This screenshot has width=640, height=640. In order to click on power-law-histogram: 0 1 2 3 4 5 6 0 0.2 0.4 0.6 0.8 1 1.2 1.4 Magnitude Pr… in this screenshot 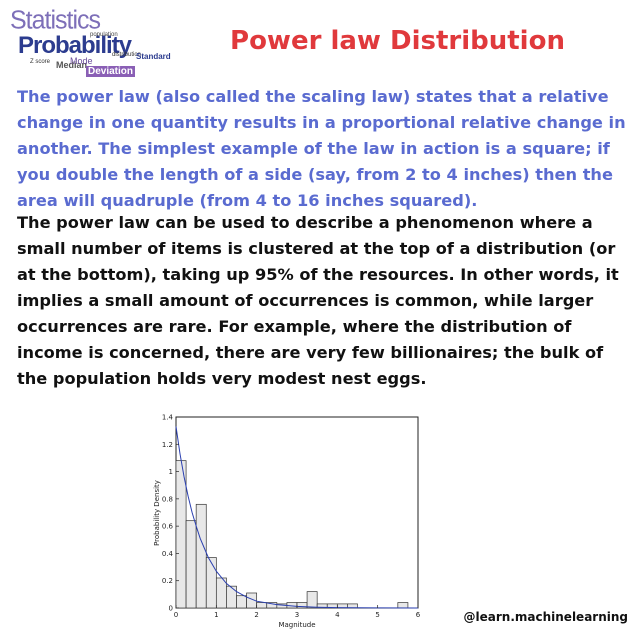, I will do `click(287, 522)`.